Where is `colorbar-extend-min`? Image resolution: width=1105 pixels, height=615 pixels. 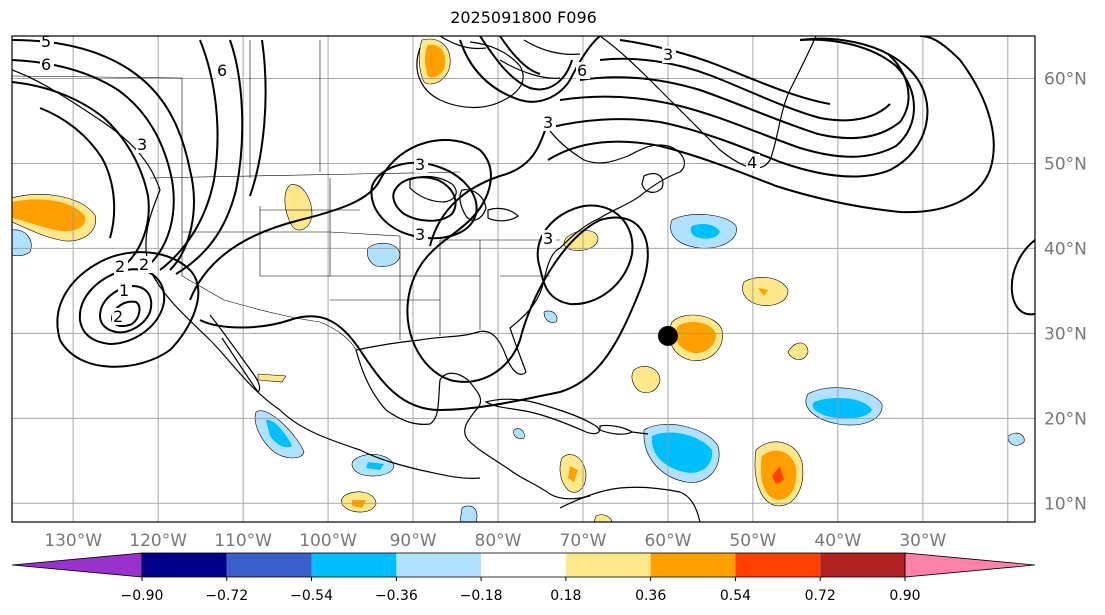 colorbar-extend-min is located at coordinates (77, 565).